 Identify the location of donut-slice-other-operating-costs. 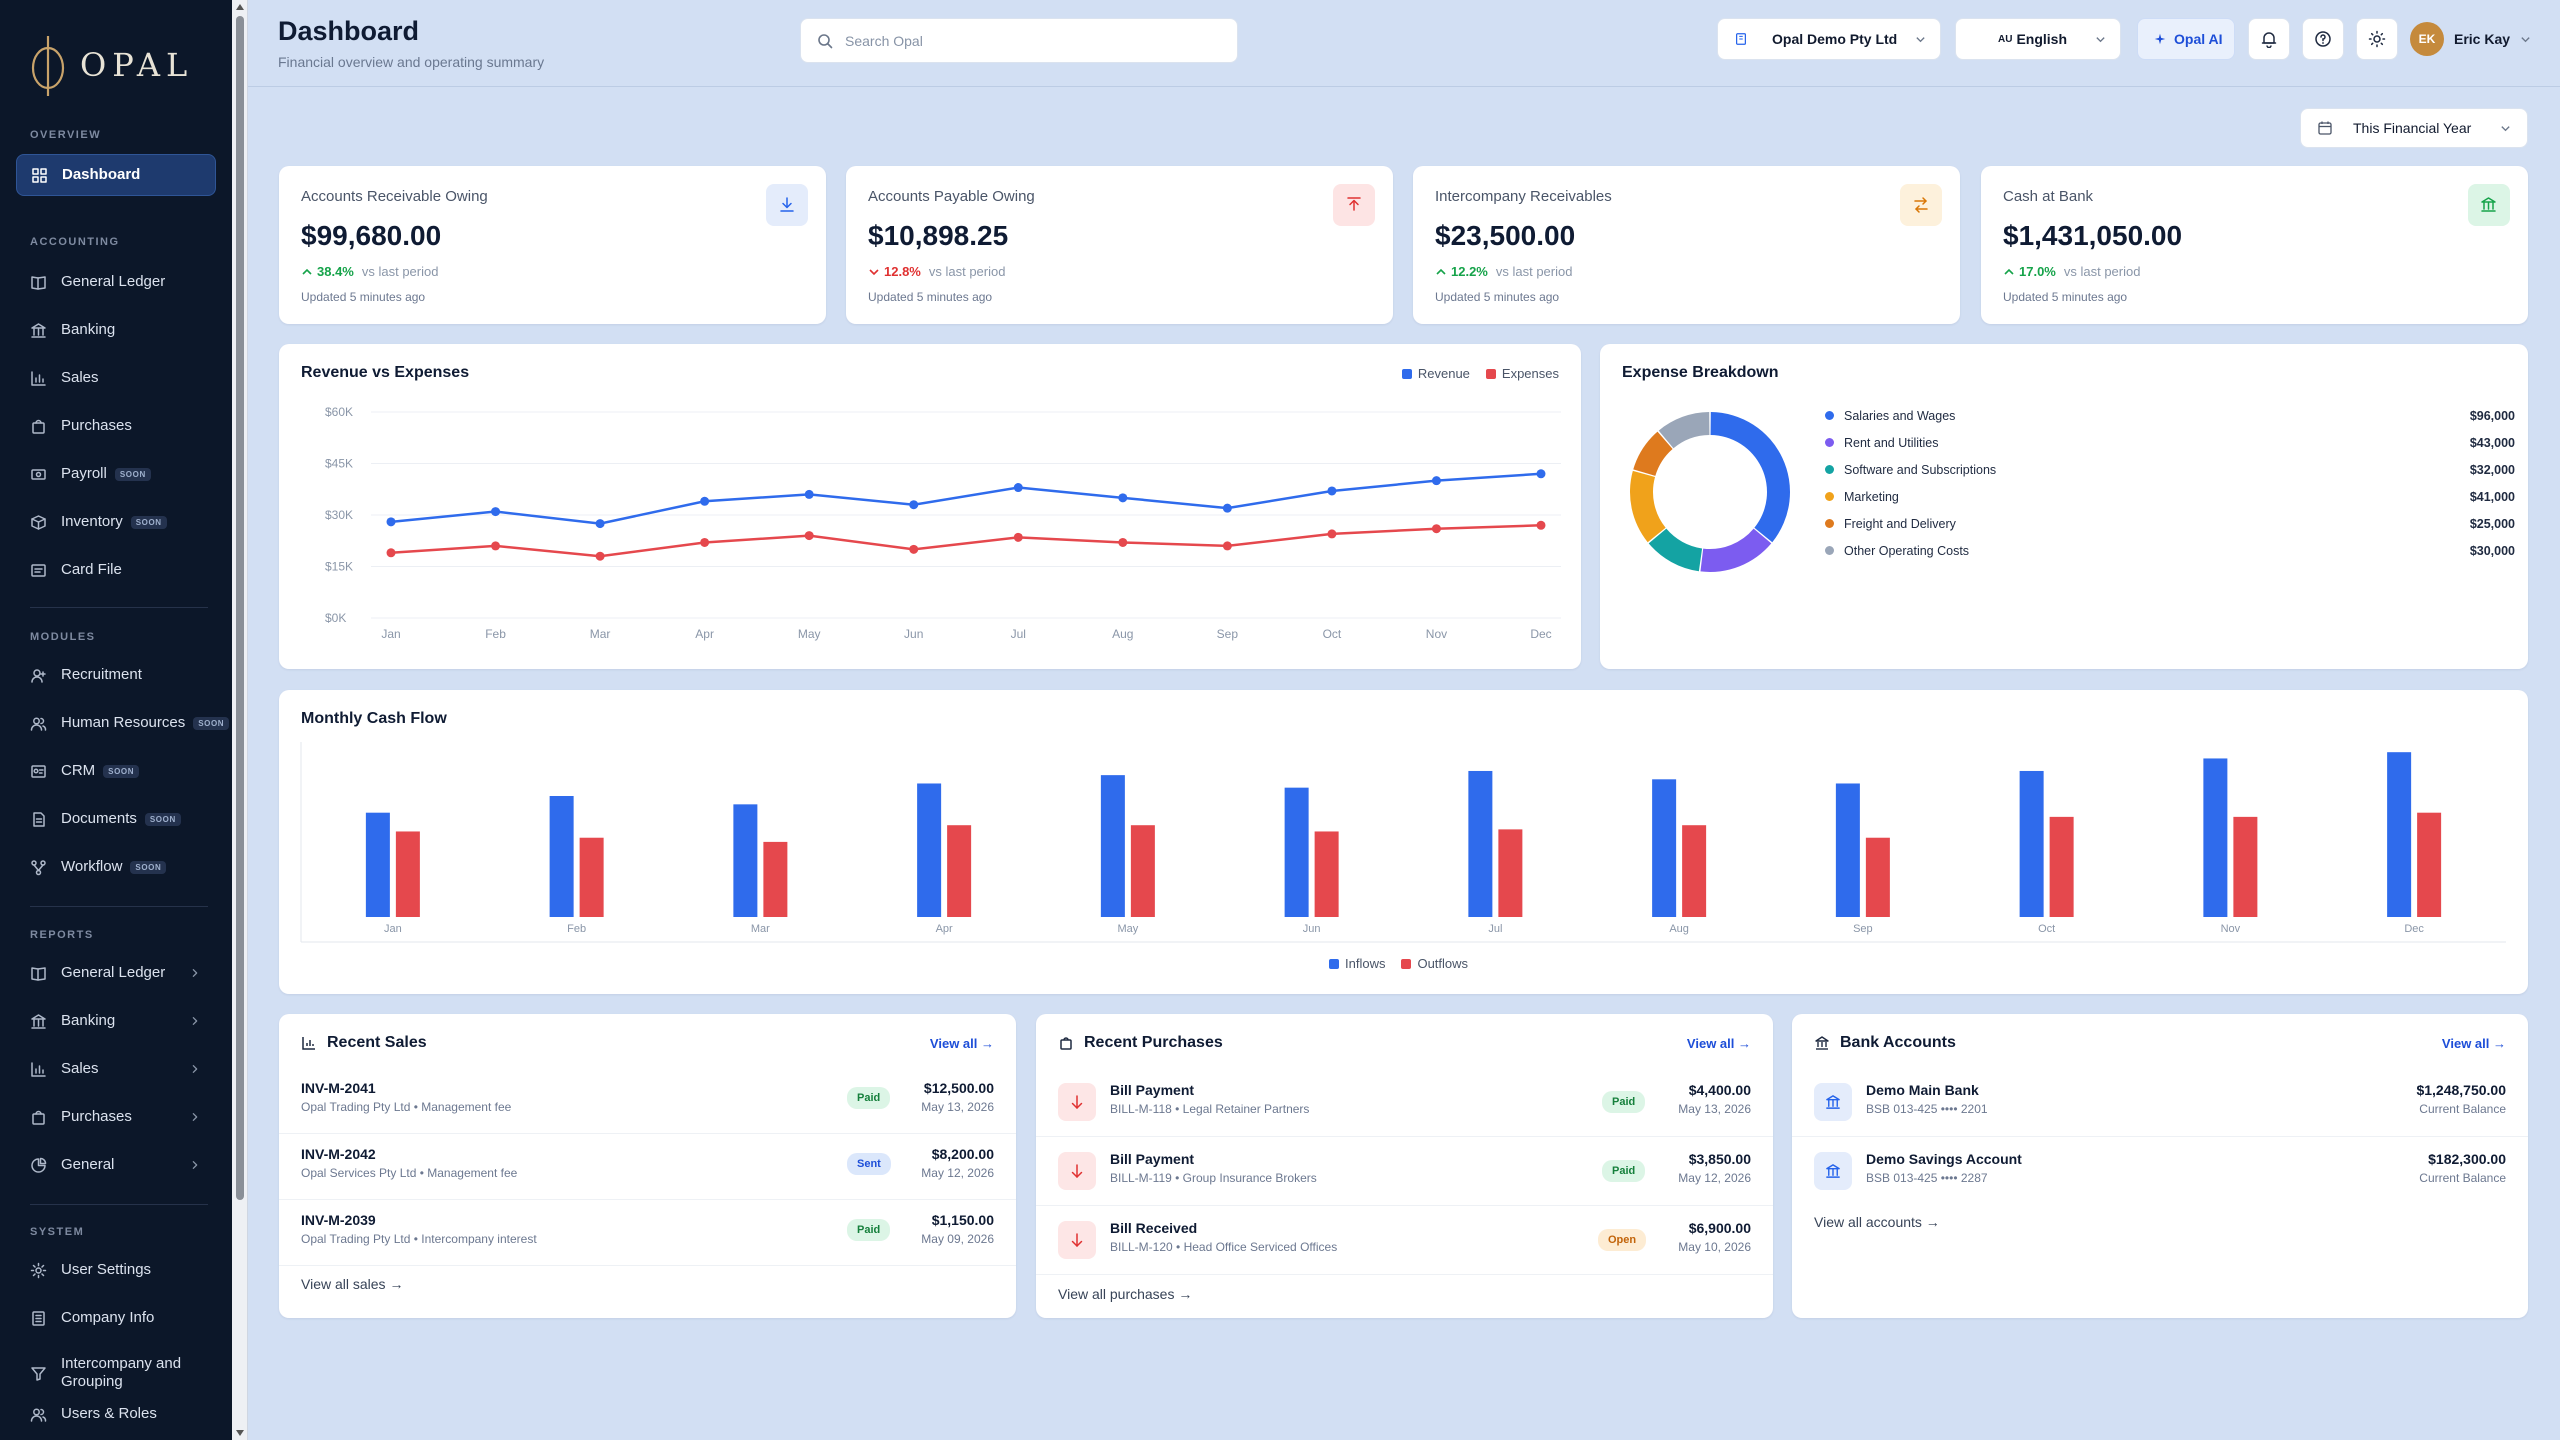
(1684, 430).